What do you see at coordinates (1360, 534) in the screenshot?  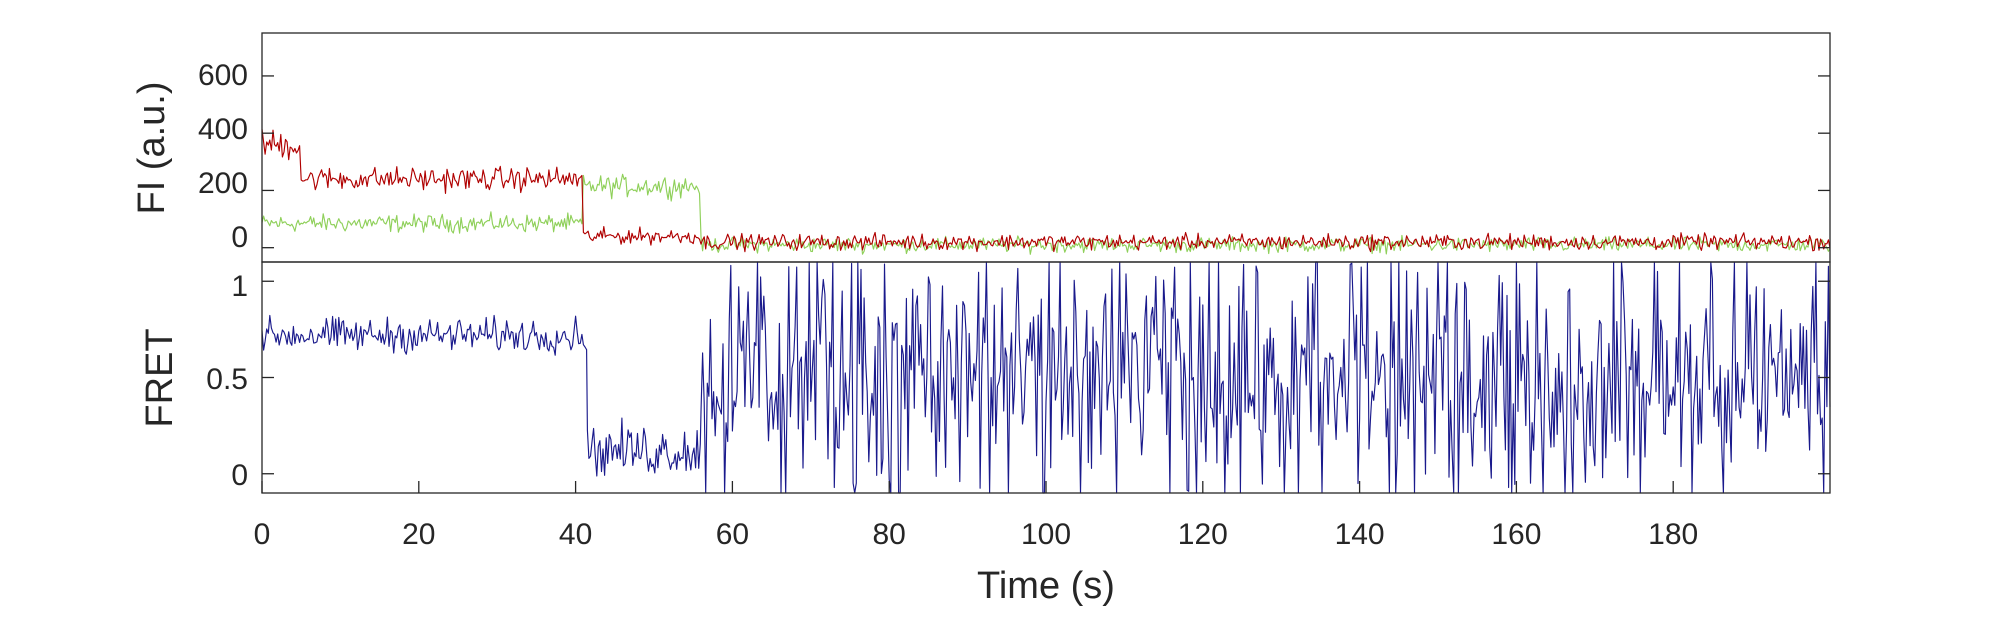 I see `xtick-label-140: 140` at bounding box center [1360, 534].